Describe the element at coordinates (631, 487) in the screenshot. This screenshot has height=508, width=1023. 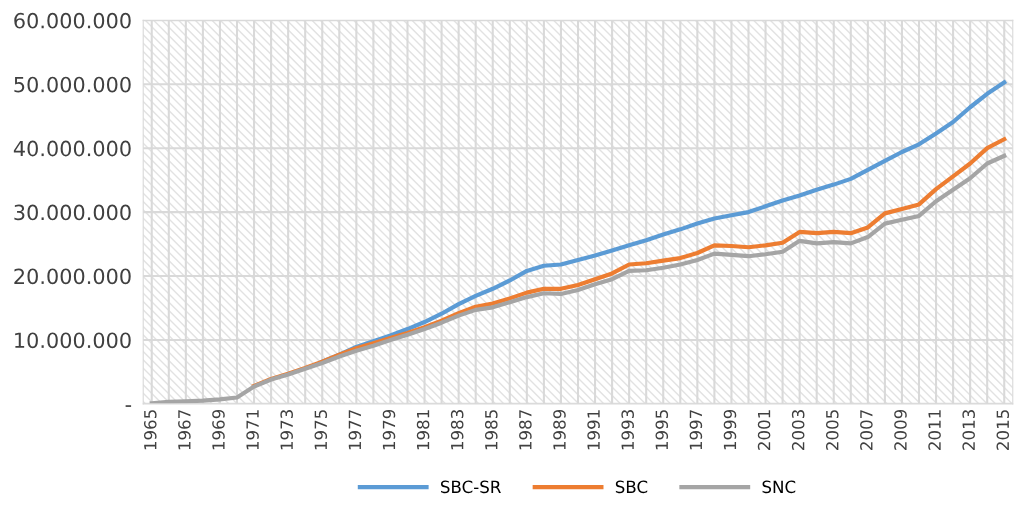
I see `legend-label: SBC` at that location.